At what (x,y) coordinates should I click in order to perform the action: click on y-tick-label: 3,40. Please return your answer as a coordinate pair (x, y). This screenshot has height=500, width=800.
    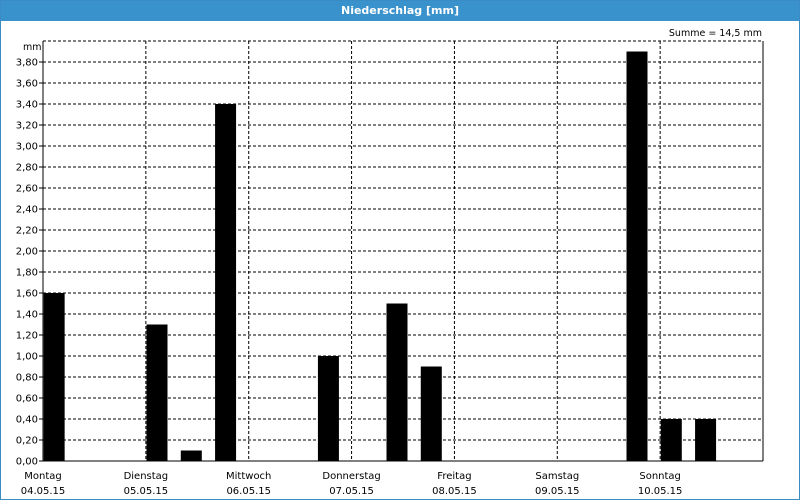
    Looking at the image, I should click on (27, 105).